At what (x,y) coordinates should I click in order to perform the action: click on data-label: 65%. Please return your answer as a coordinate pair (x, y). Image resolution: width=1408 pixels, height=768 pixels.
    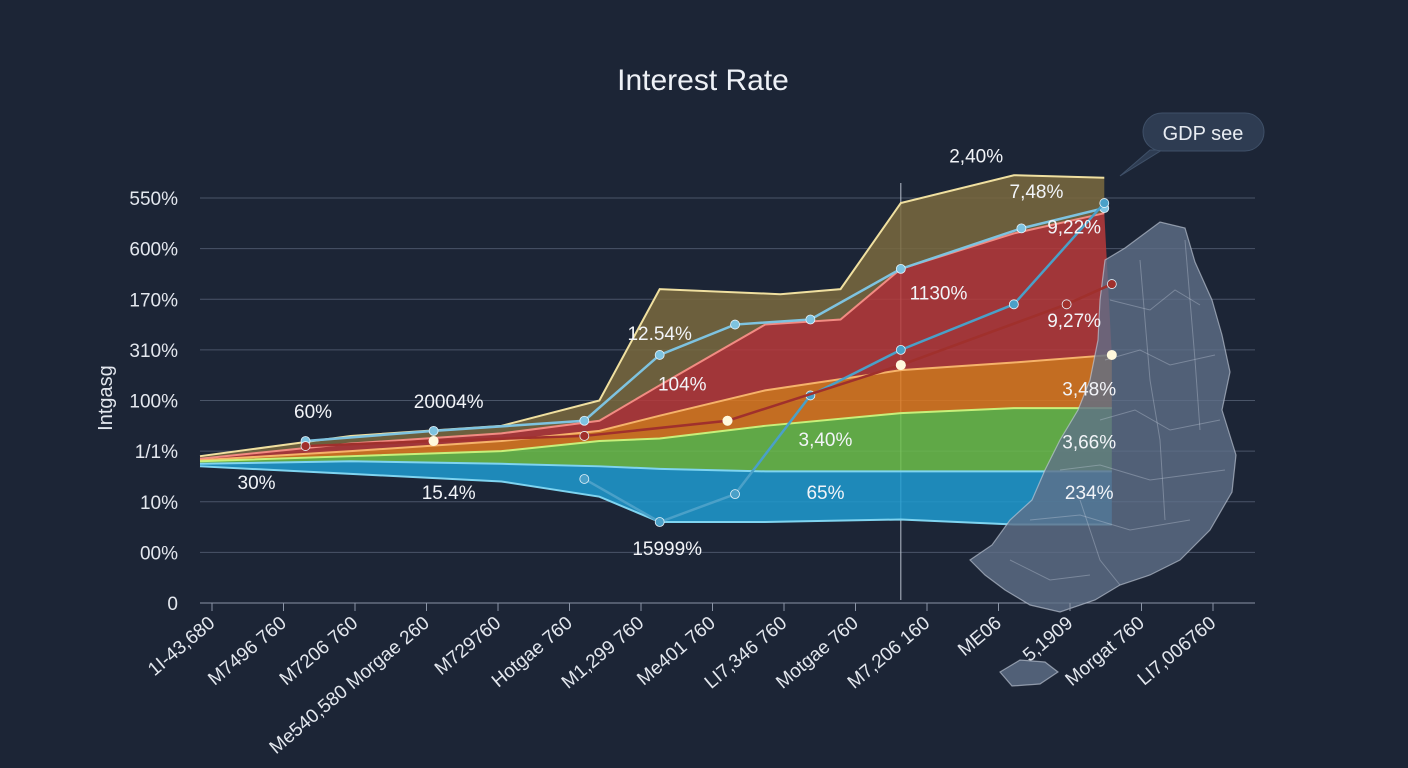
    Looking at the image, I should click on (825, 493).